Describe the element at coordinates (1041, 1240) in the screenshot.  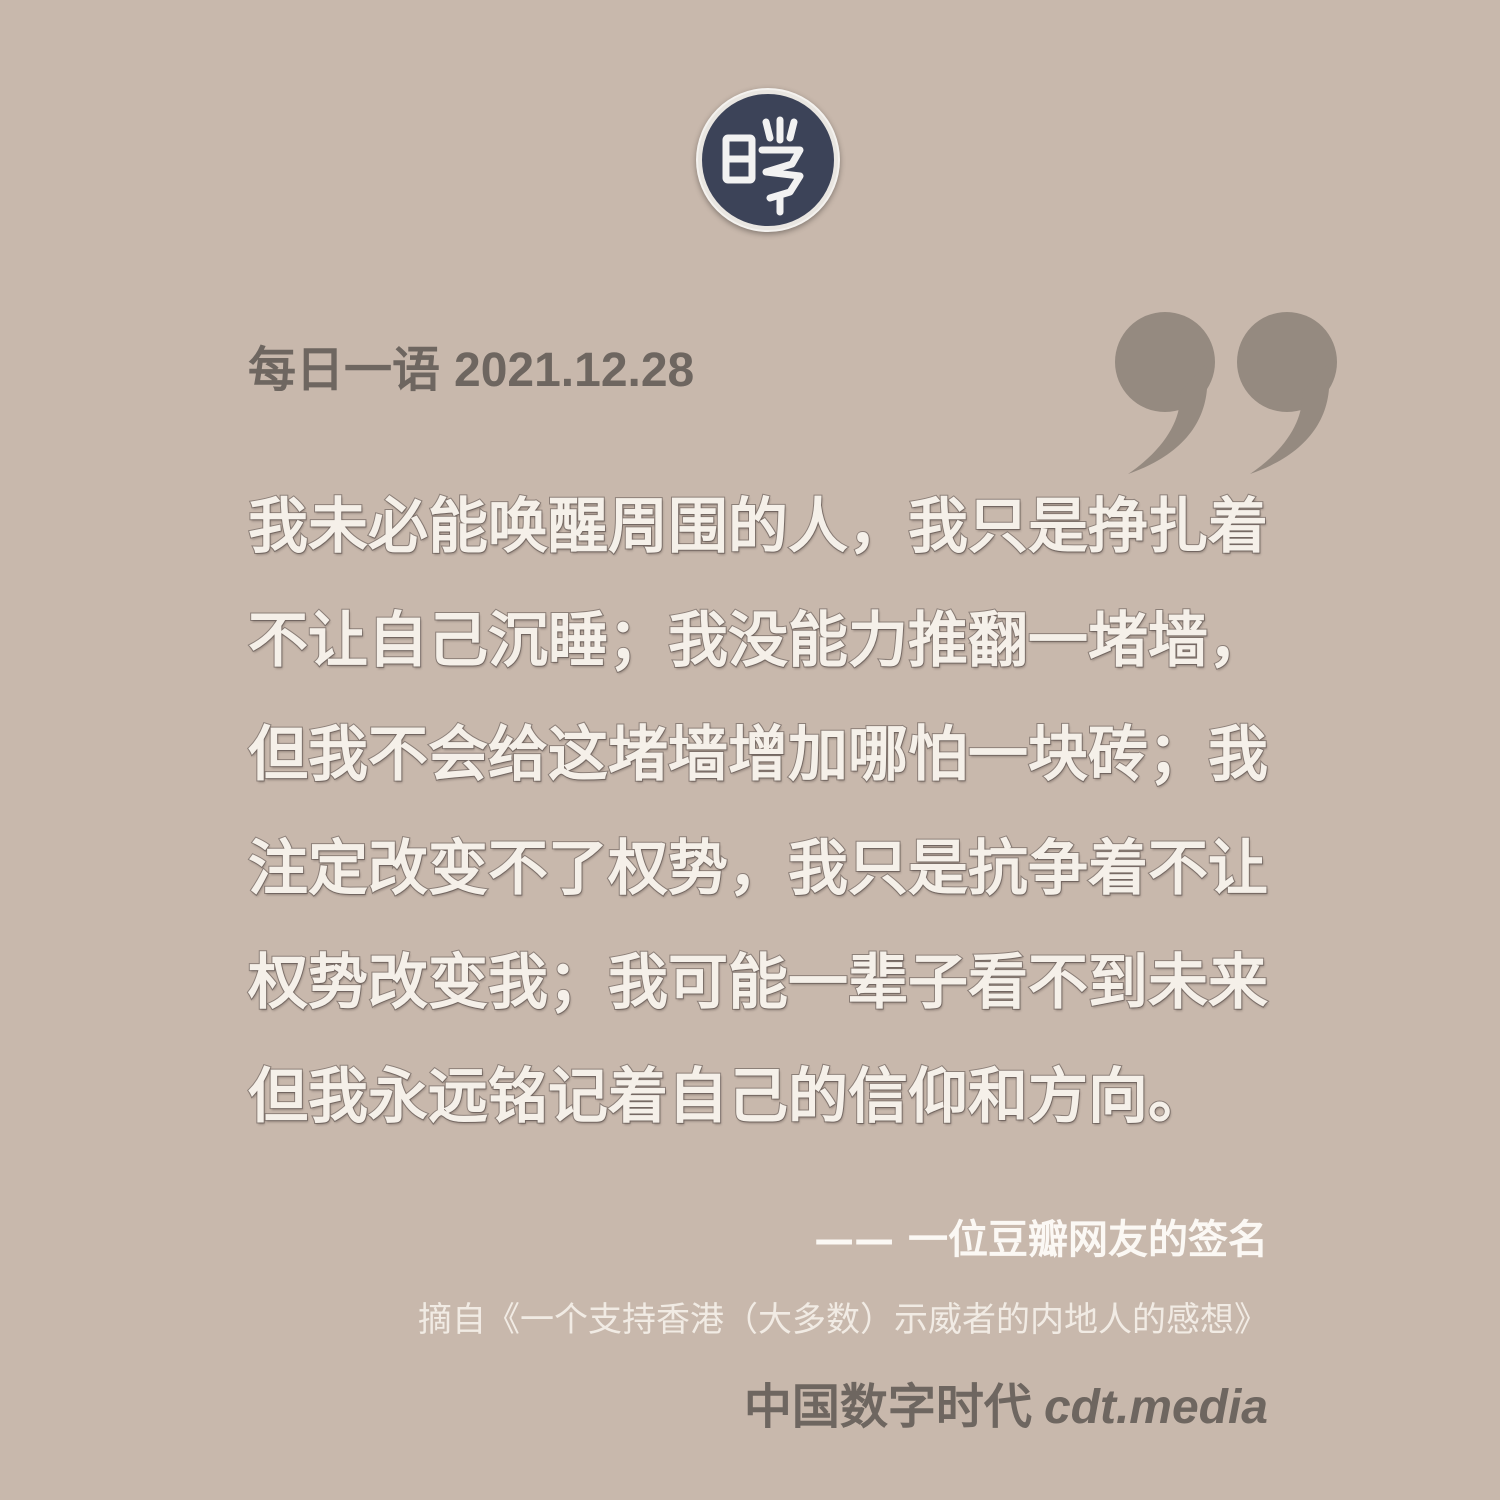
I see `quote-attribution: —— 一位豆瓣网友的签名` at that location.